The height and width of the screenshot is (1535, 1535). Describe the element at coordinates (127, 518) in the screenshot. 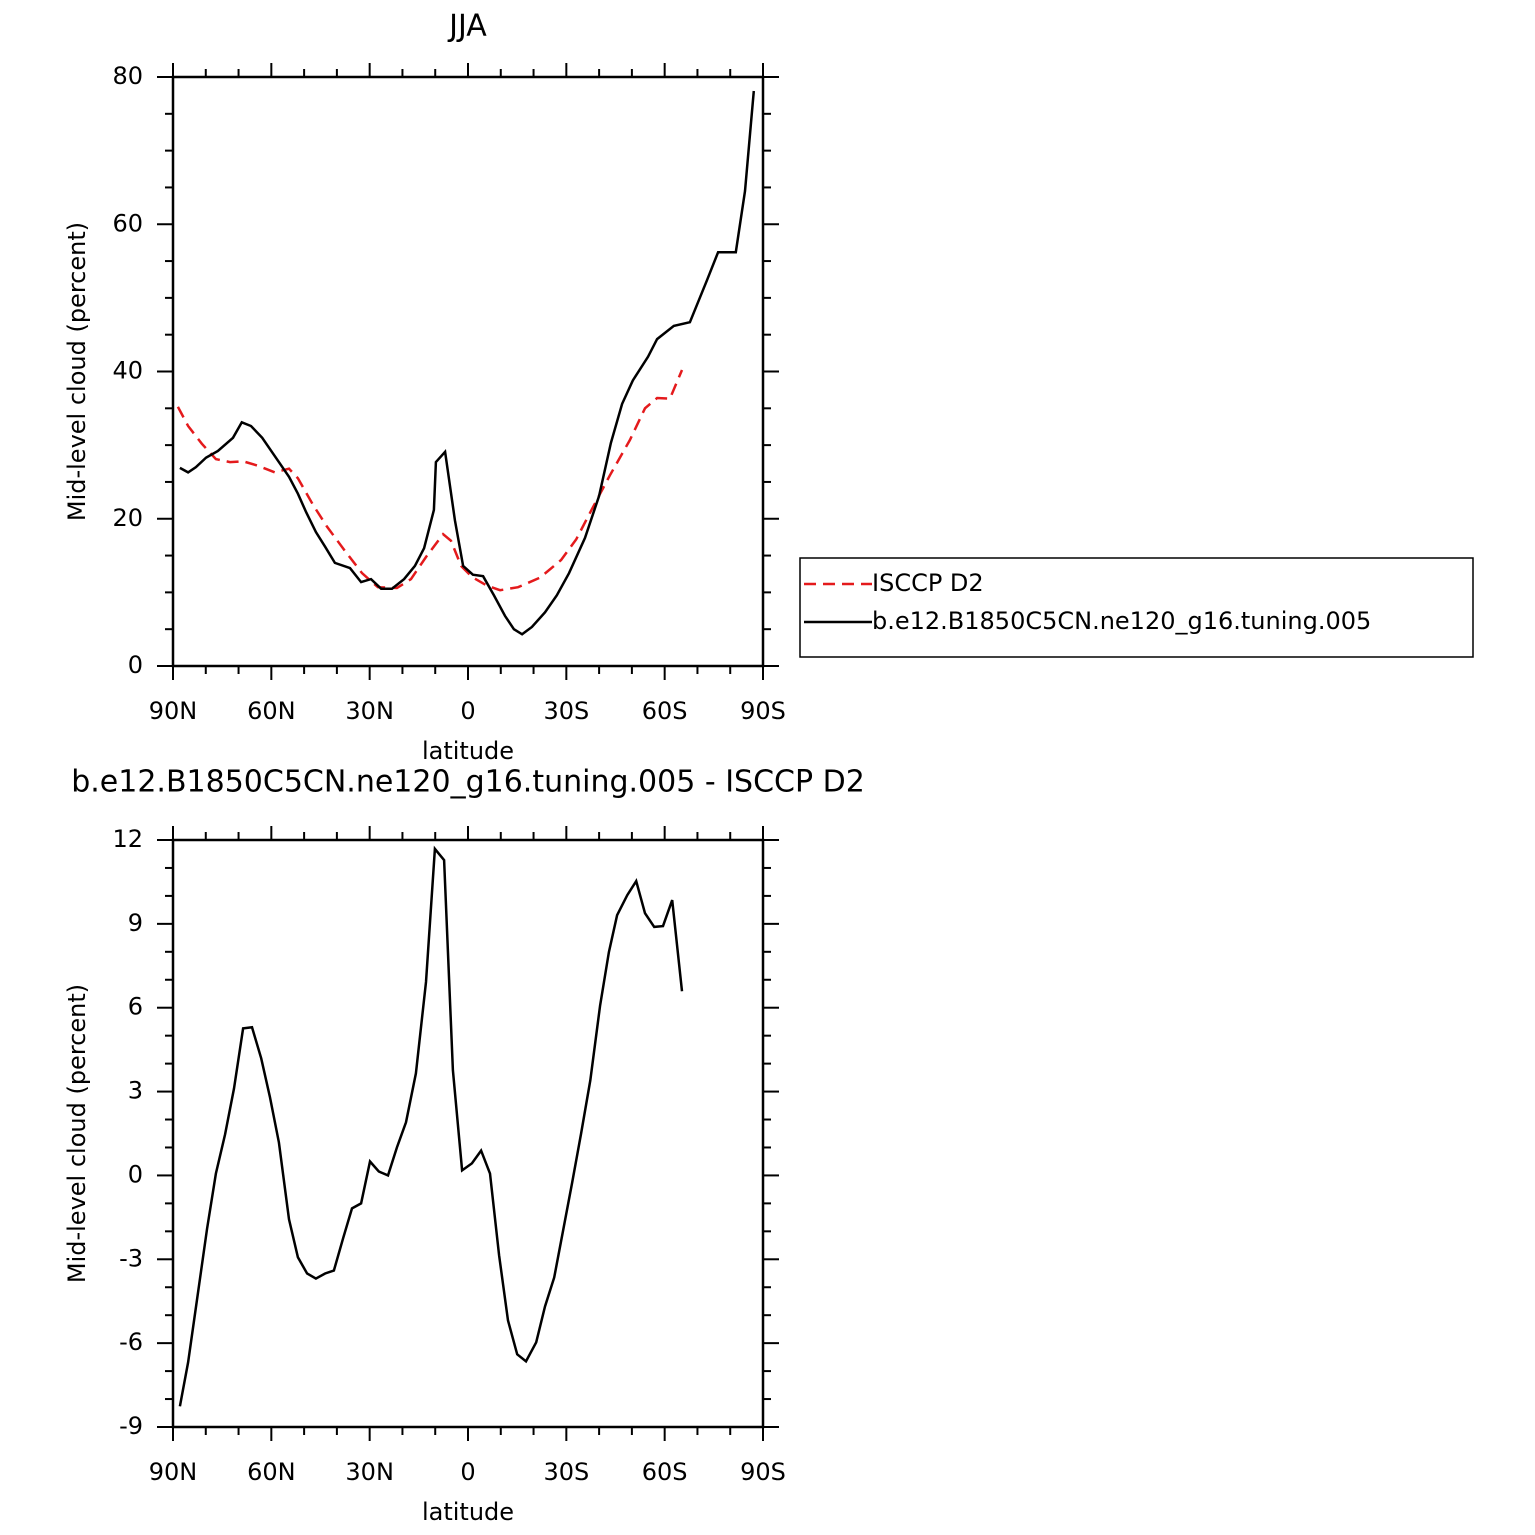

I see `y-tick-label: 20` at that location.